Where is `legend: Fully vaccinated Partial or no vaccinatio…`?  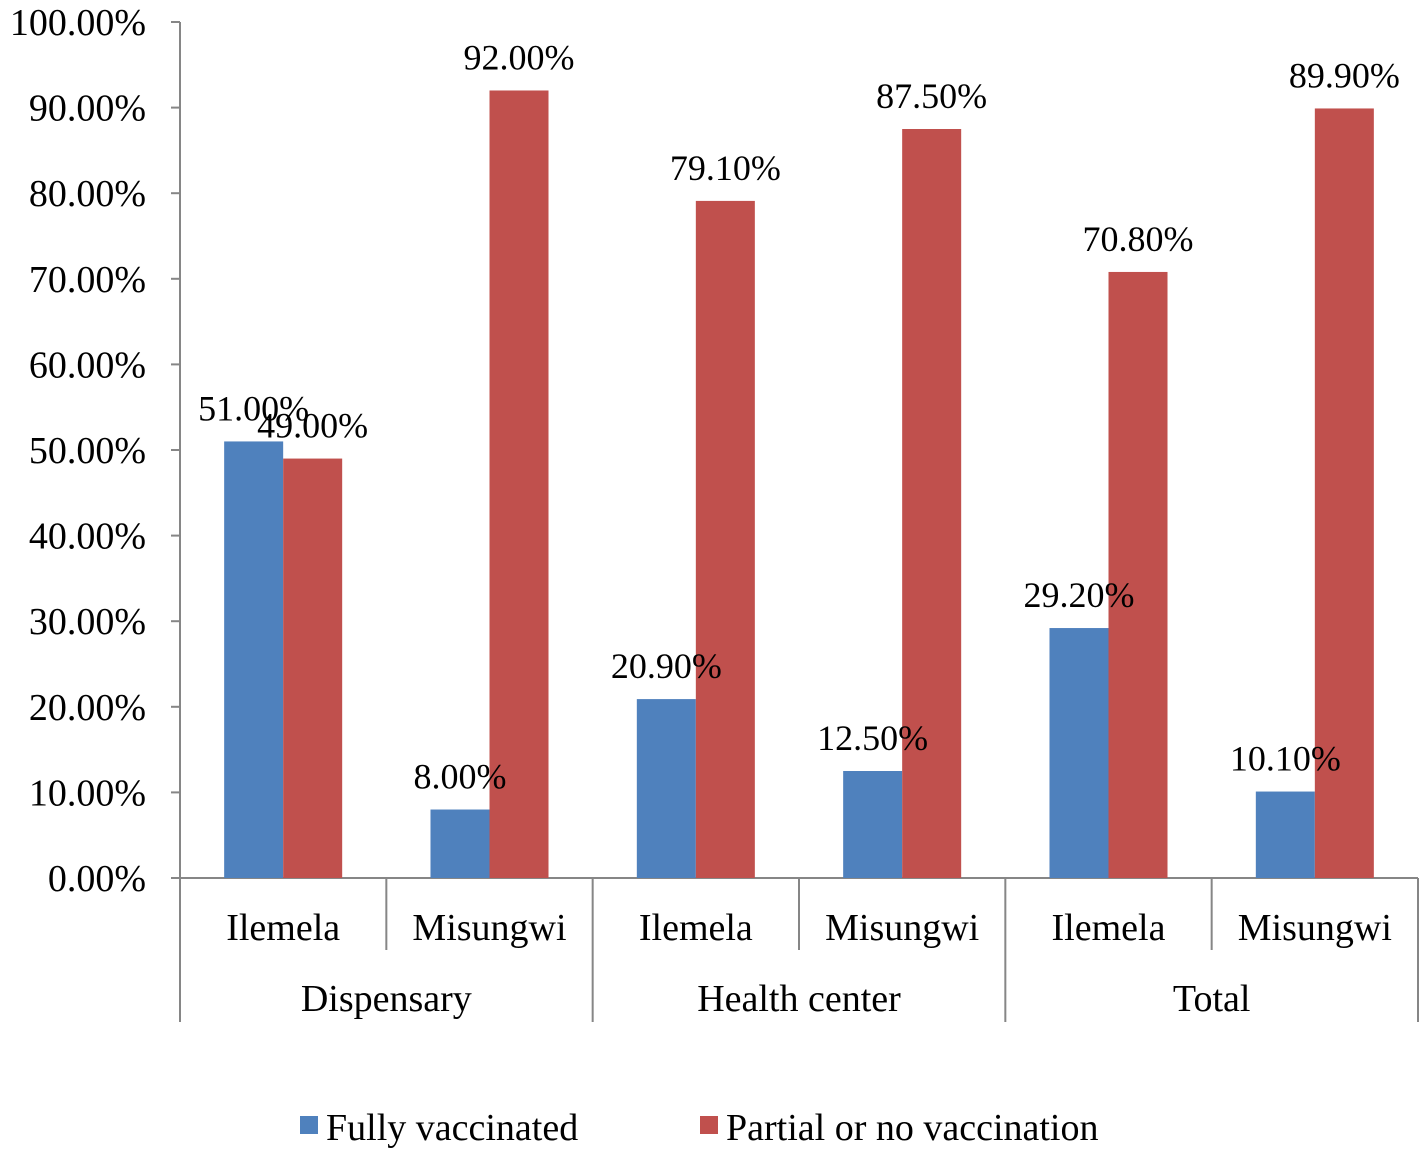
legend: Fully vaccinated Partial or no vaccinatio… is located at coordinates (699, 1128).